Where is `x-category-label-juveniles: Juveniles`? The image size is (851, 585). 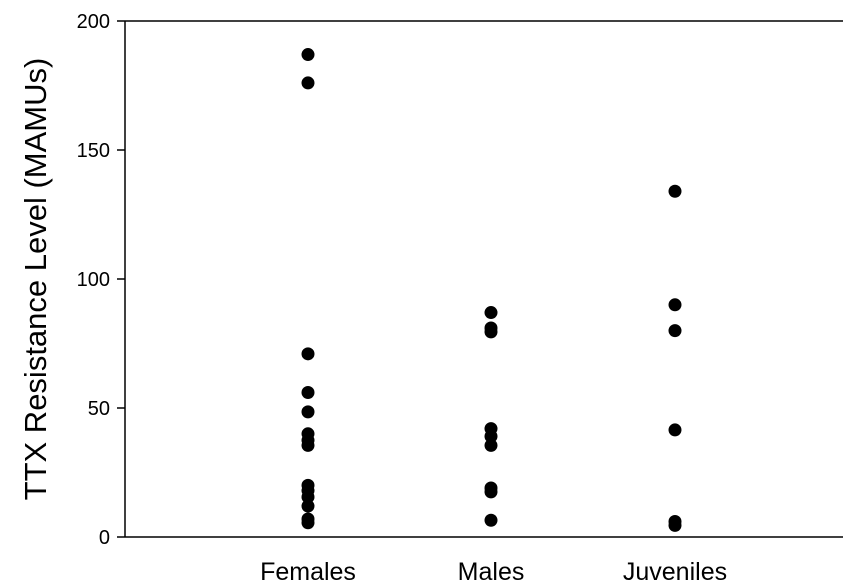 x-category-label-juveniles: Juveniles is located at coordinates (675, 571).